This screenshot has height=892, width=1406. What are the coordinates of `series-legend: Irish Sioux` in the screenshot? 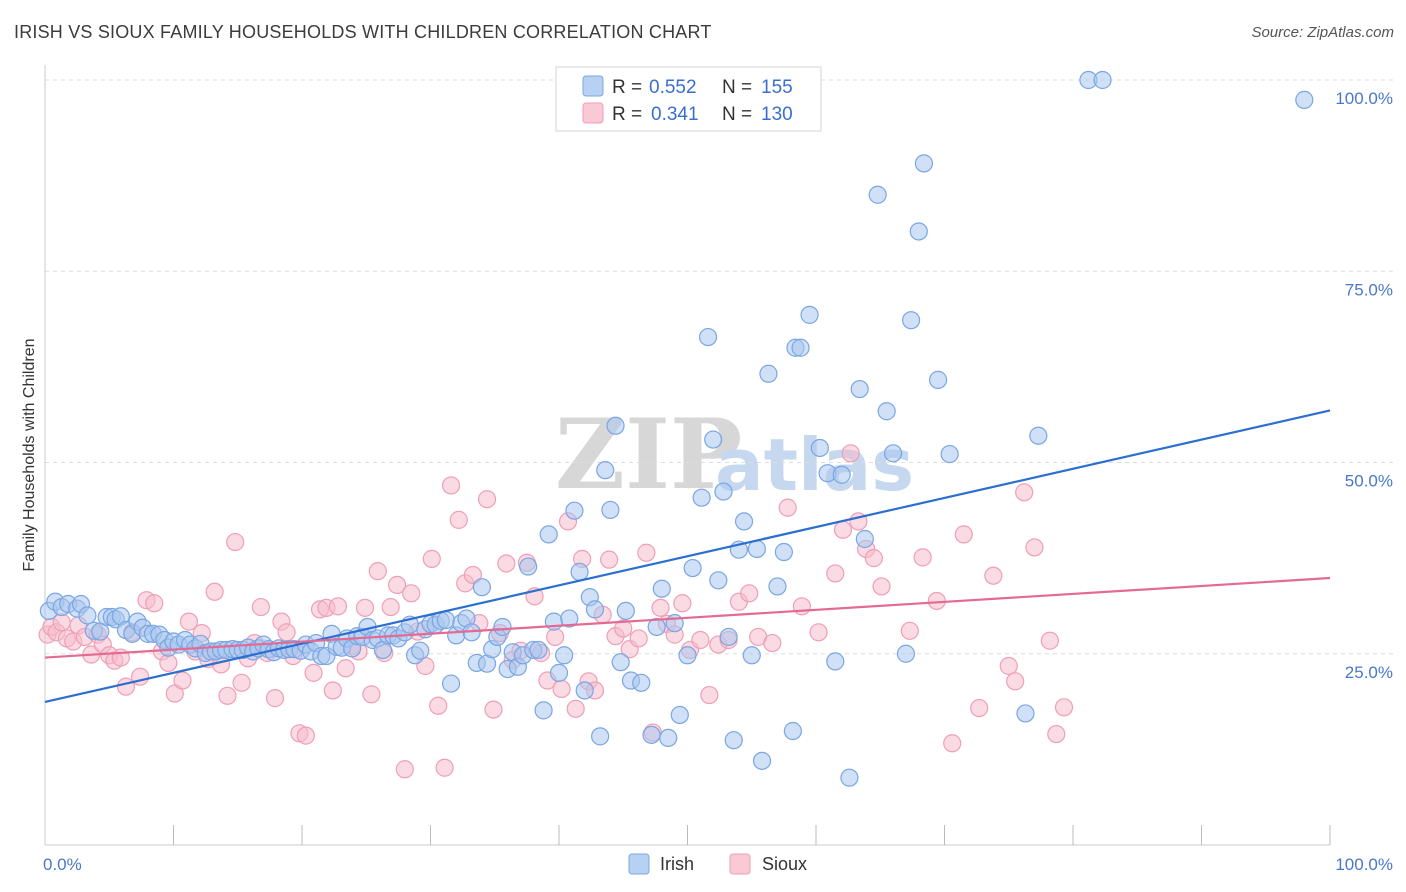 It's located at (717, 864).